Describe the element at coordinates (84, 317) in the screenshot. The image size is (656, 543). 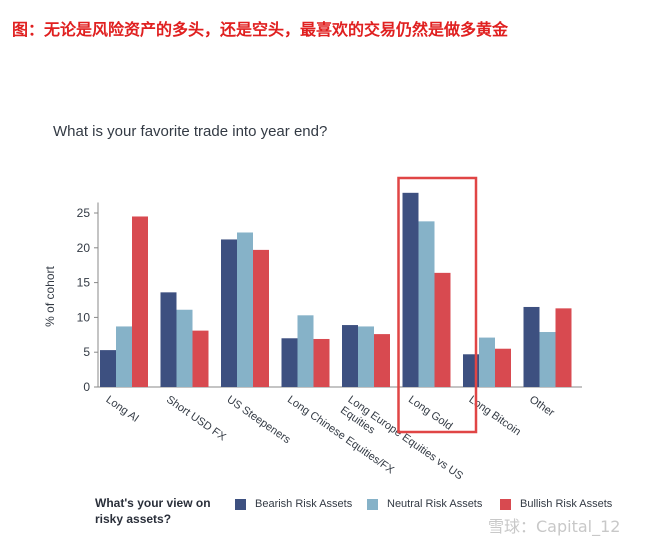
I see `y-tick-label: 10` at that location.